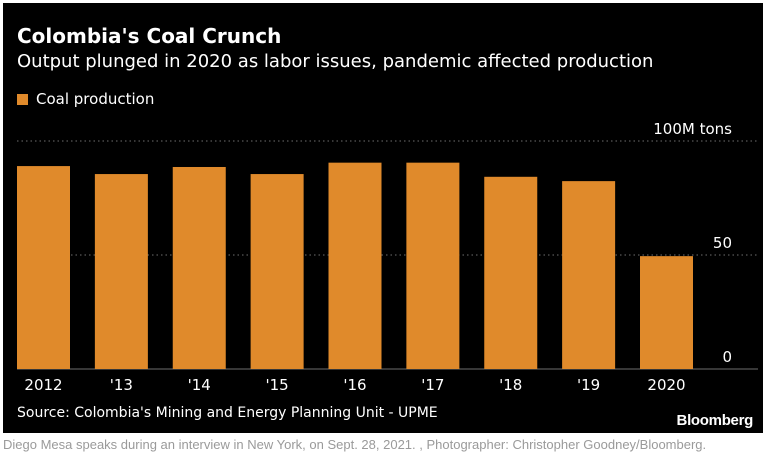  Describe the element at coordinates (510, 385) in the screenshot. I see `x-tick-label: '18` at that location.